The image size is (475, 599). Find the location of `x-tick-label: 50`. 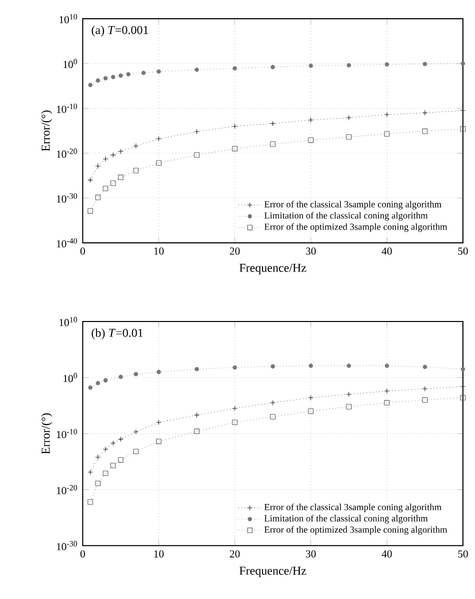

x-tick-label: 50 is located at coordinates (463, 554).